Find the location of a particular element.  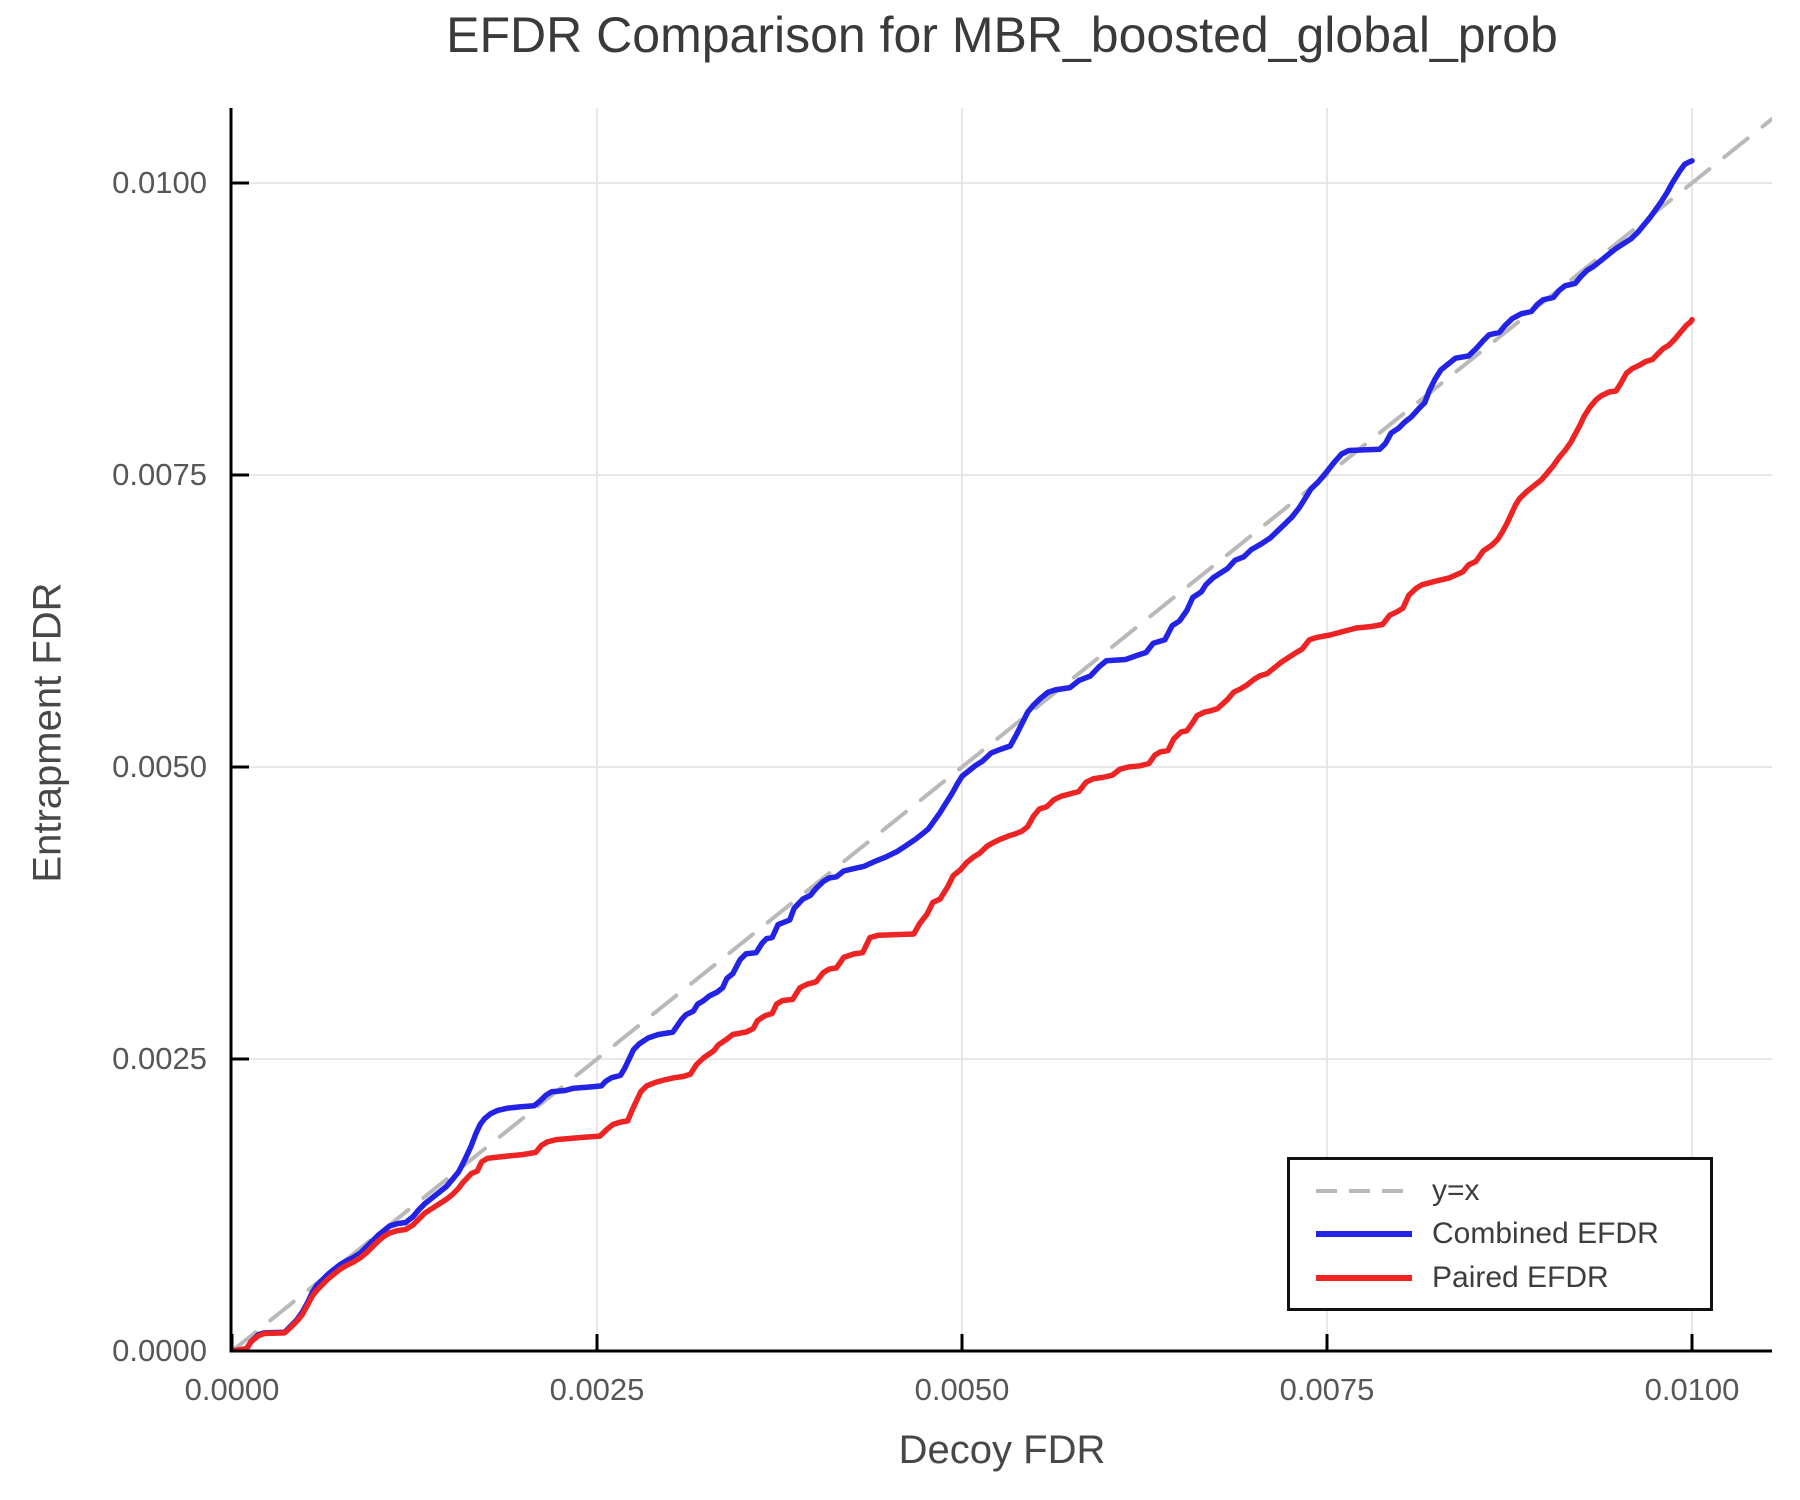

red-line-sample-icon is located at coordinates (1364, 1277).